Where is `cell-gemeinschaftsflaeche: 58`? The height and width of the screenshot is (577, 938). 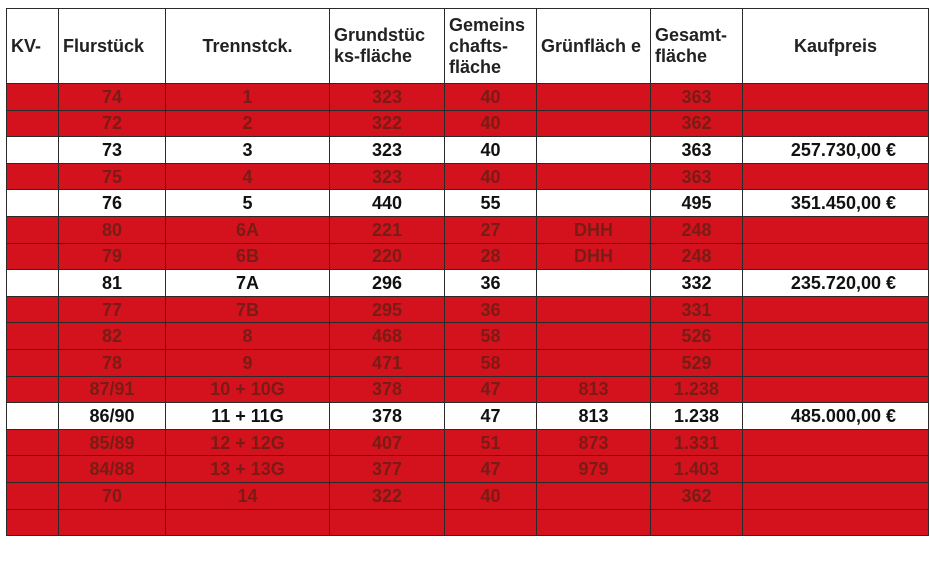
cell-gemeinschaftsflaeche: 58 is located at coordinates (490, 336).